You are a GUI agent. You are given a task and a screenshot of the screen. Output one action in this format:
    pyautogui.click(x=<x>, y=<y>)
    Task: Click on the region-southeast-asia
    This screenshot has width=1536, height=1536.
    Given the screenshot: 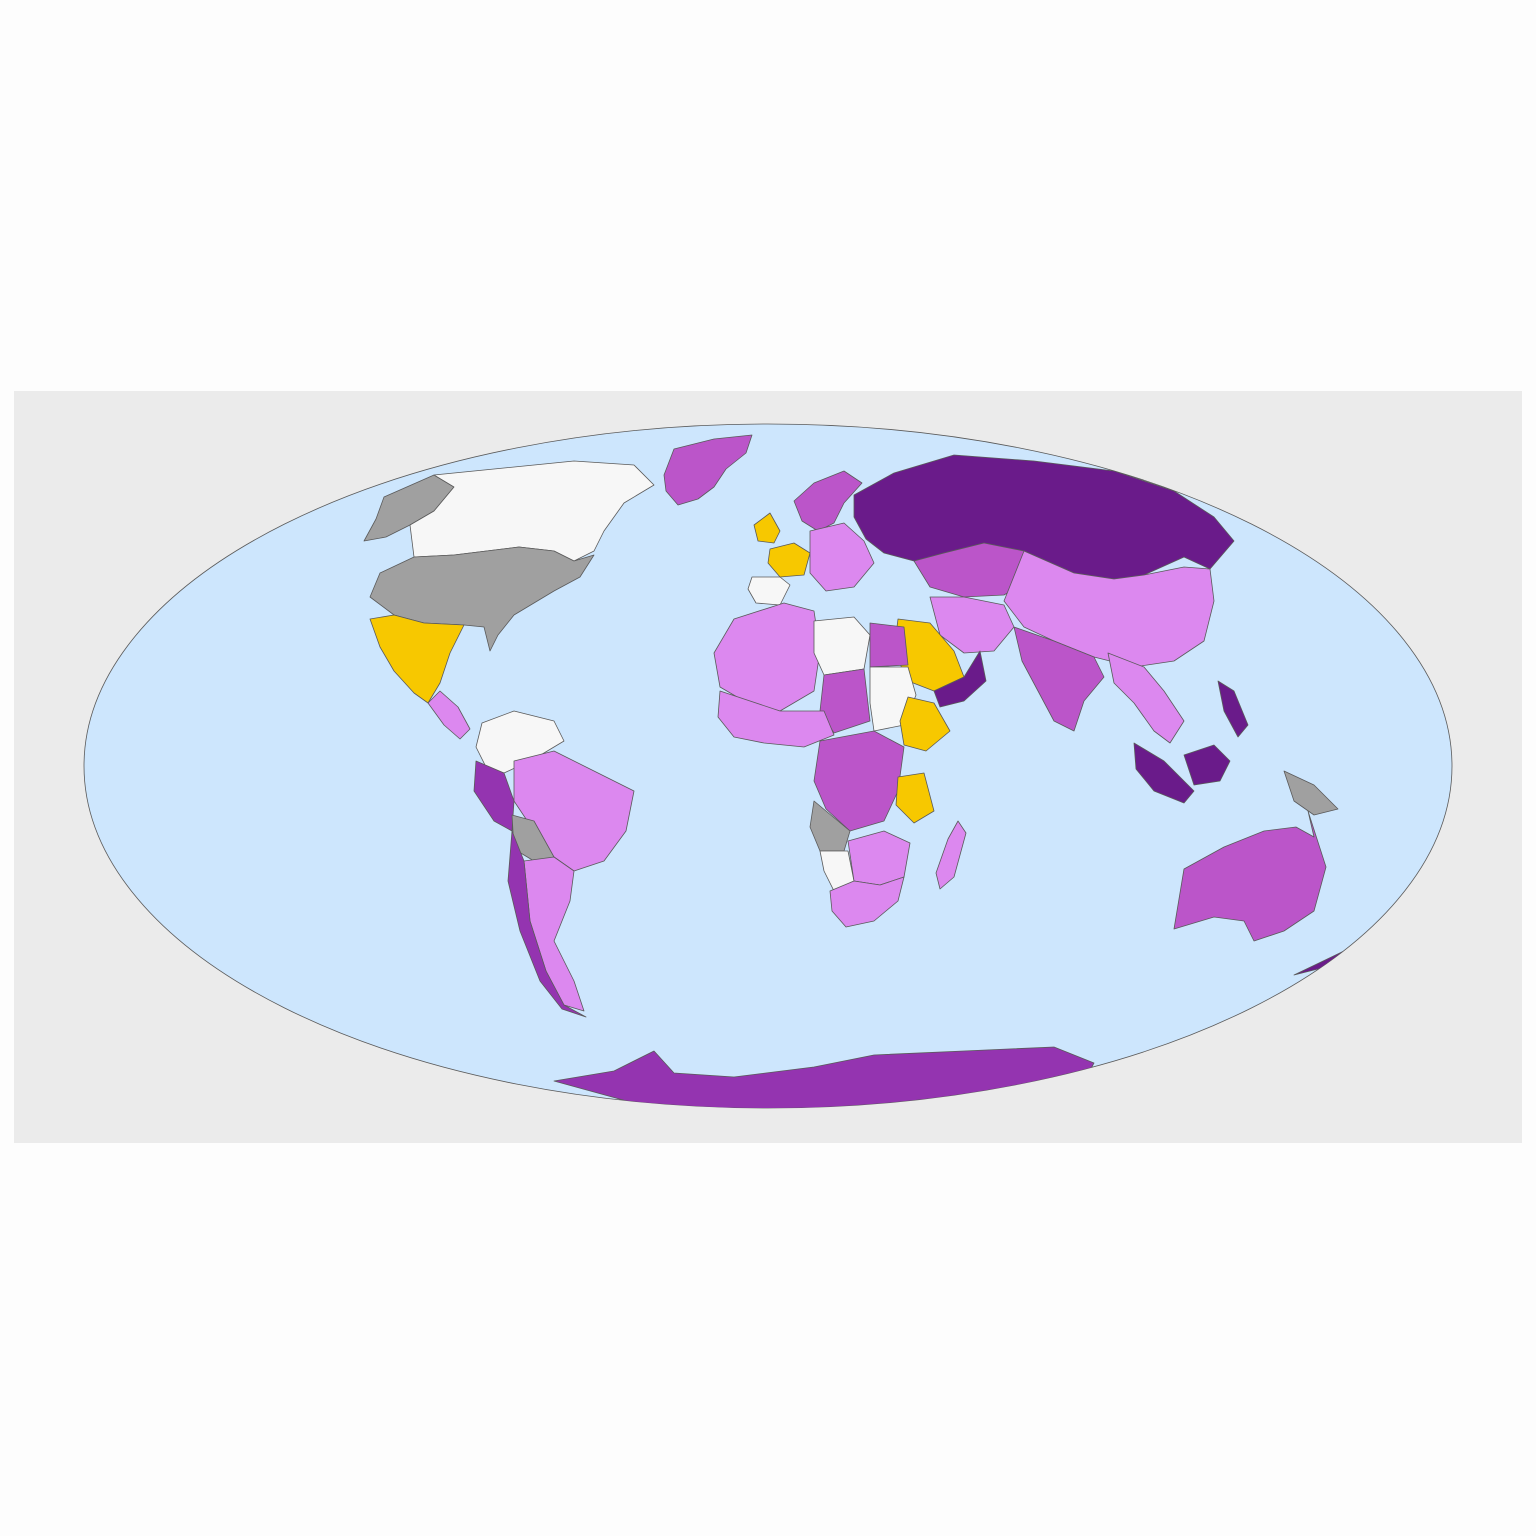 What is the action you would take?
    pyautogui.click(x=1146, y=698)
    